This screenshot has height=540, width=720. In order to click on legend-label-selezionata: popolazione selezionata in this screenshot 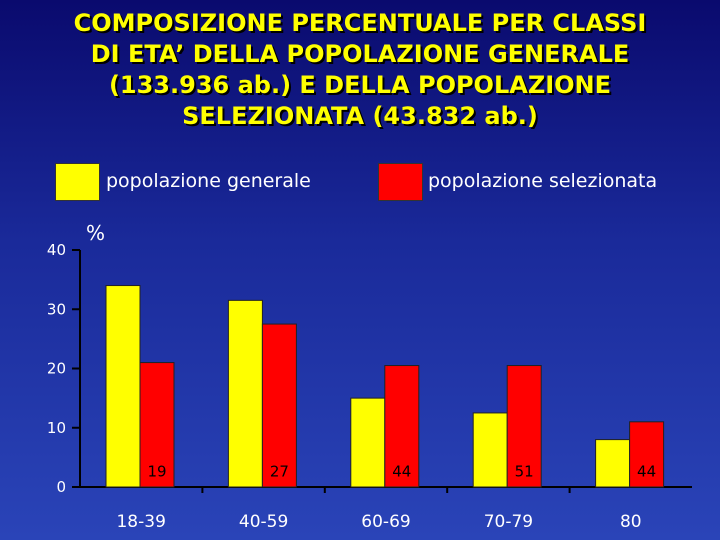, I will do `click(543, 181)`.